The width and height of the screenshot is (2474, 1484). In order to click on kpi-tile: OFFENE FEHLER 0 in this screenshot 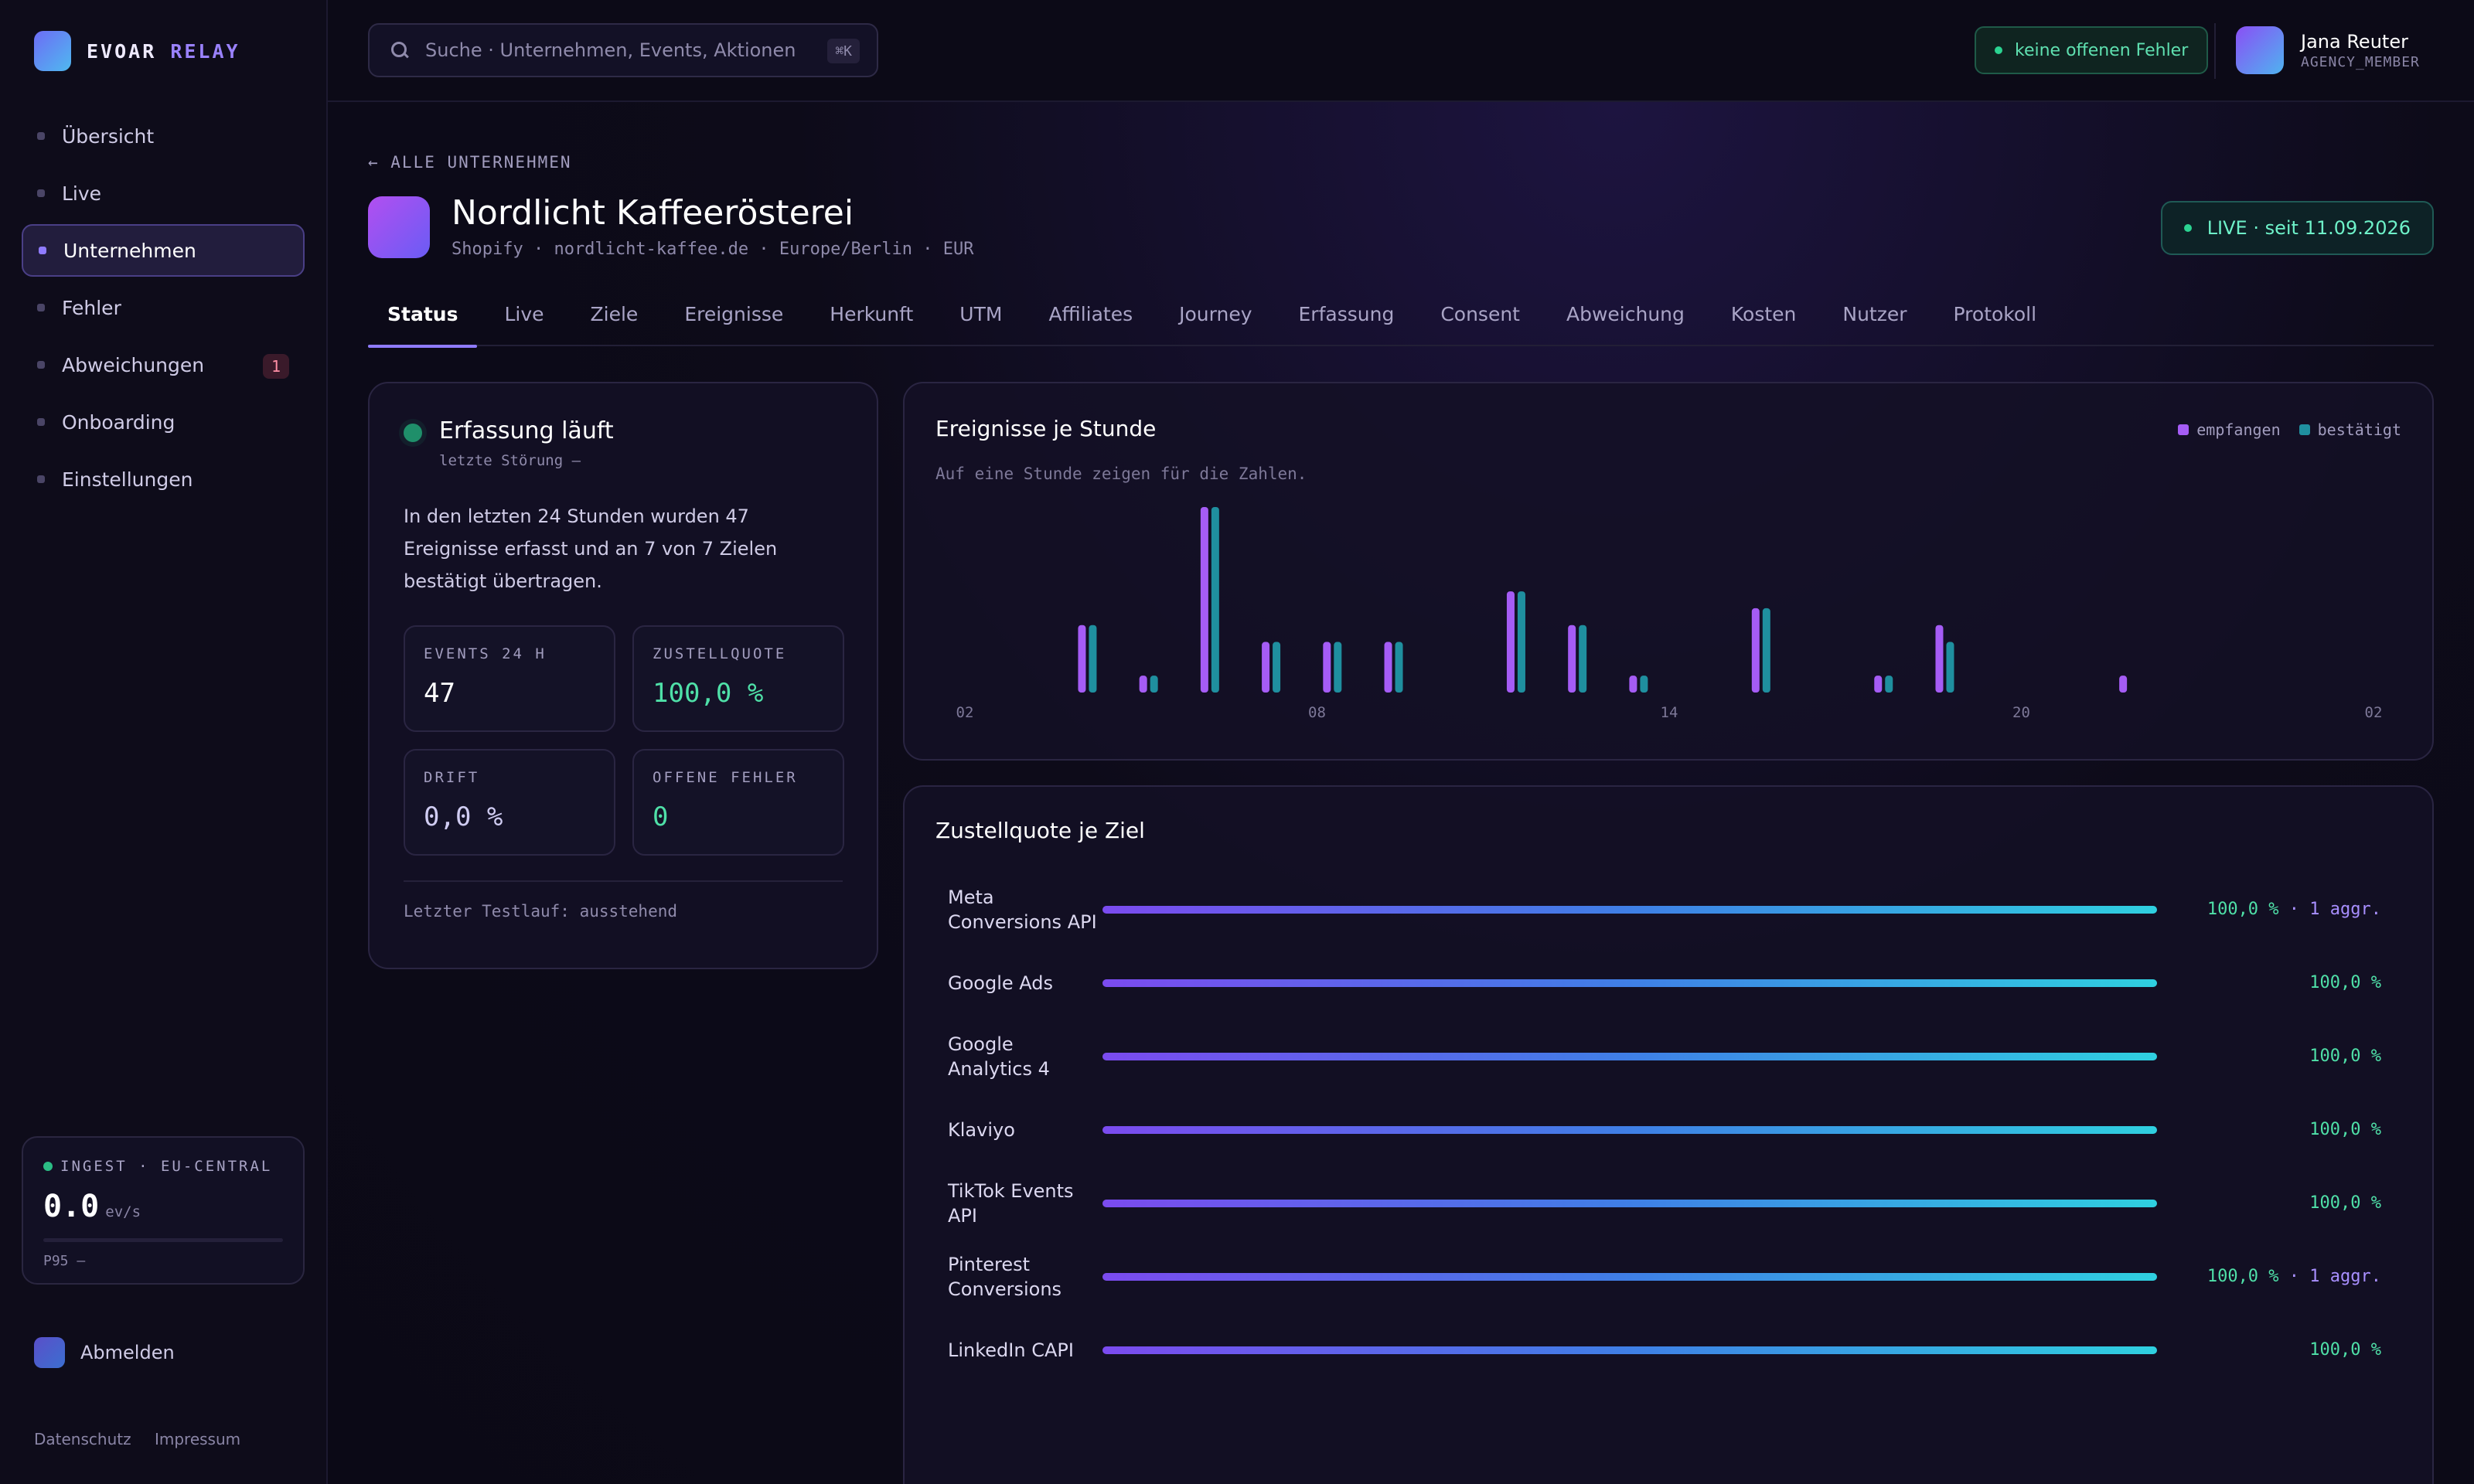, I will do `click(738, 802)`.